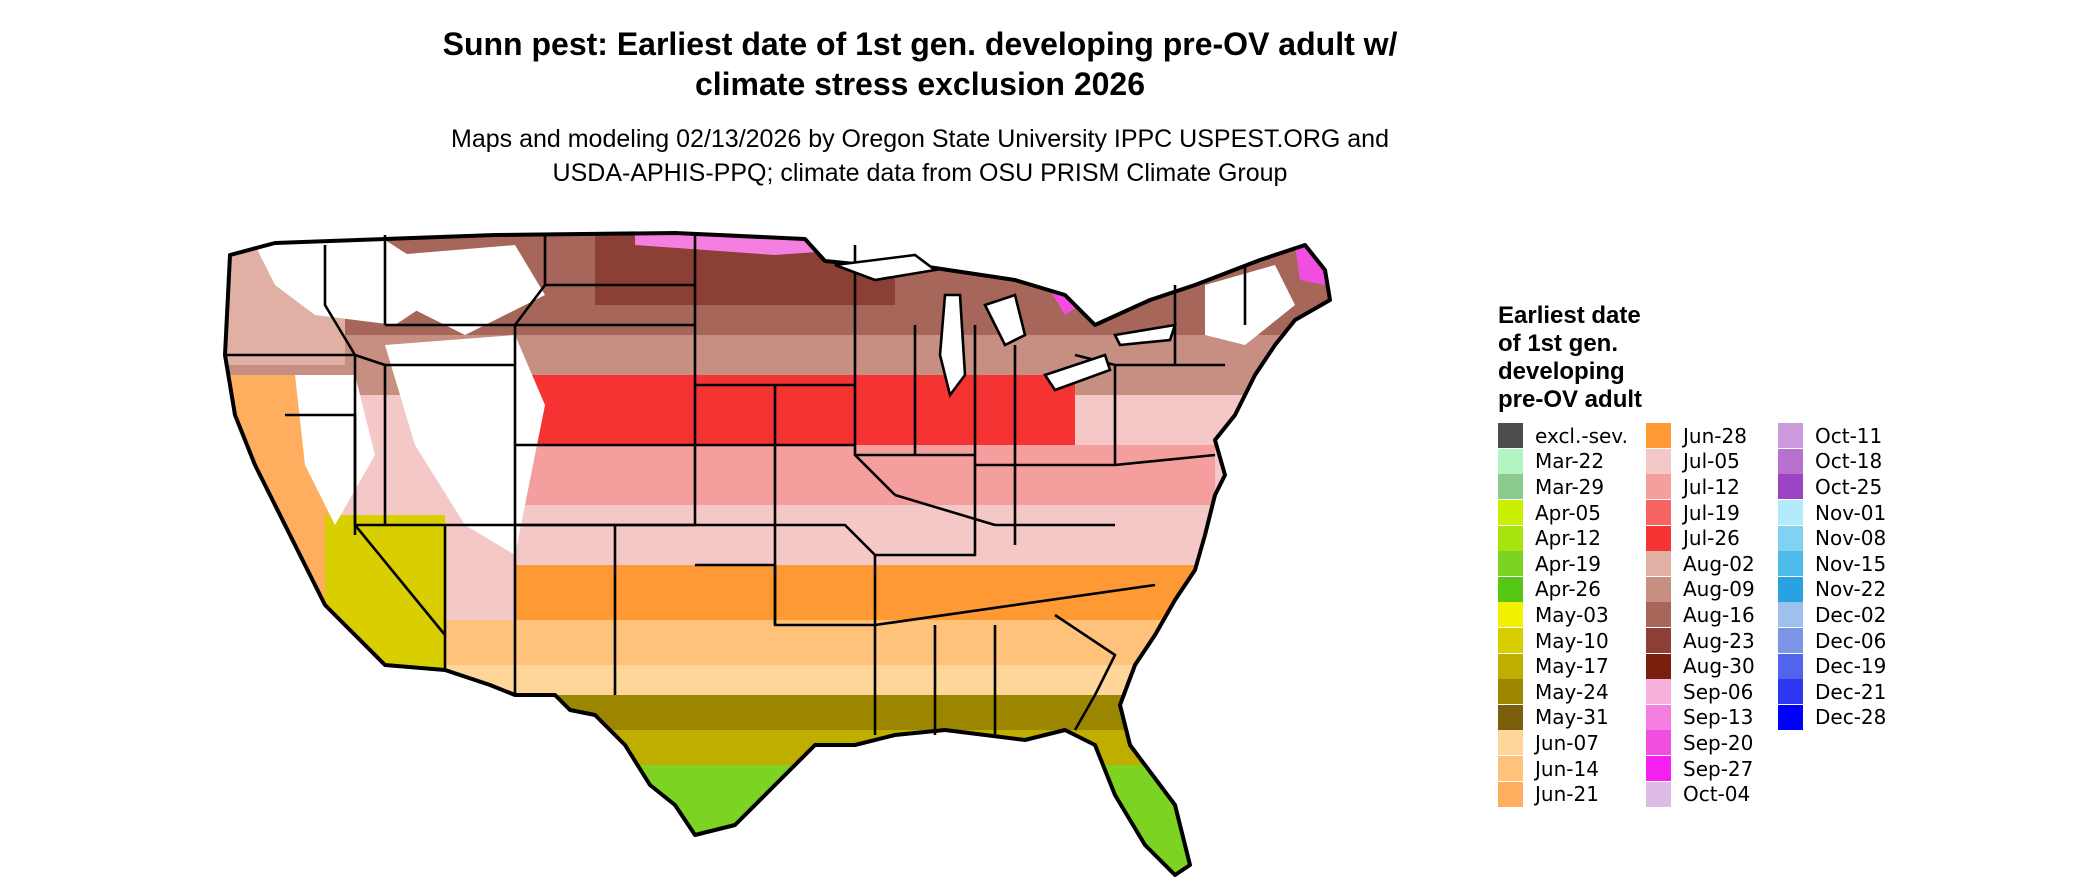 This screenshot has width=2100, height=895. Describe the element at coordinates (1851, 512) in the screenshot. I see `legend-label: Nov-01` at that location.